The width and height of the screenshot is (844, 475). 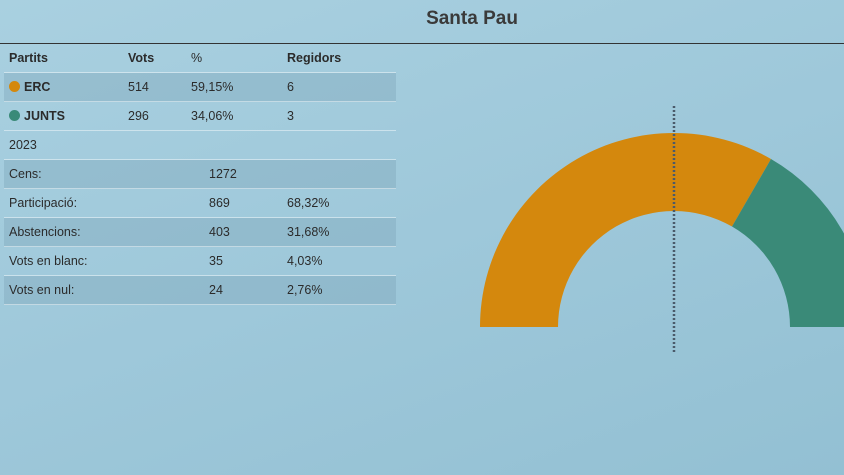 I want to click on stat-pct: 68,32%, so click(x=308, y=203).